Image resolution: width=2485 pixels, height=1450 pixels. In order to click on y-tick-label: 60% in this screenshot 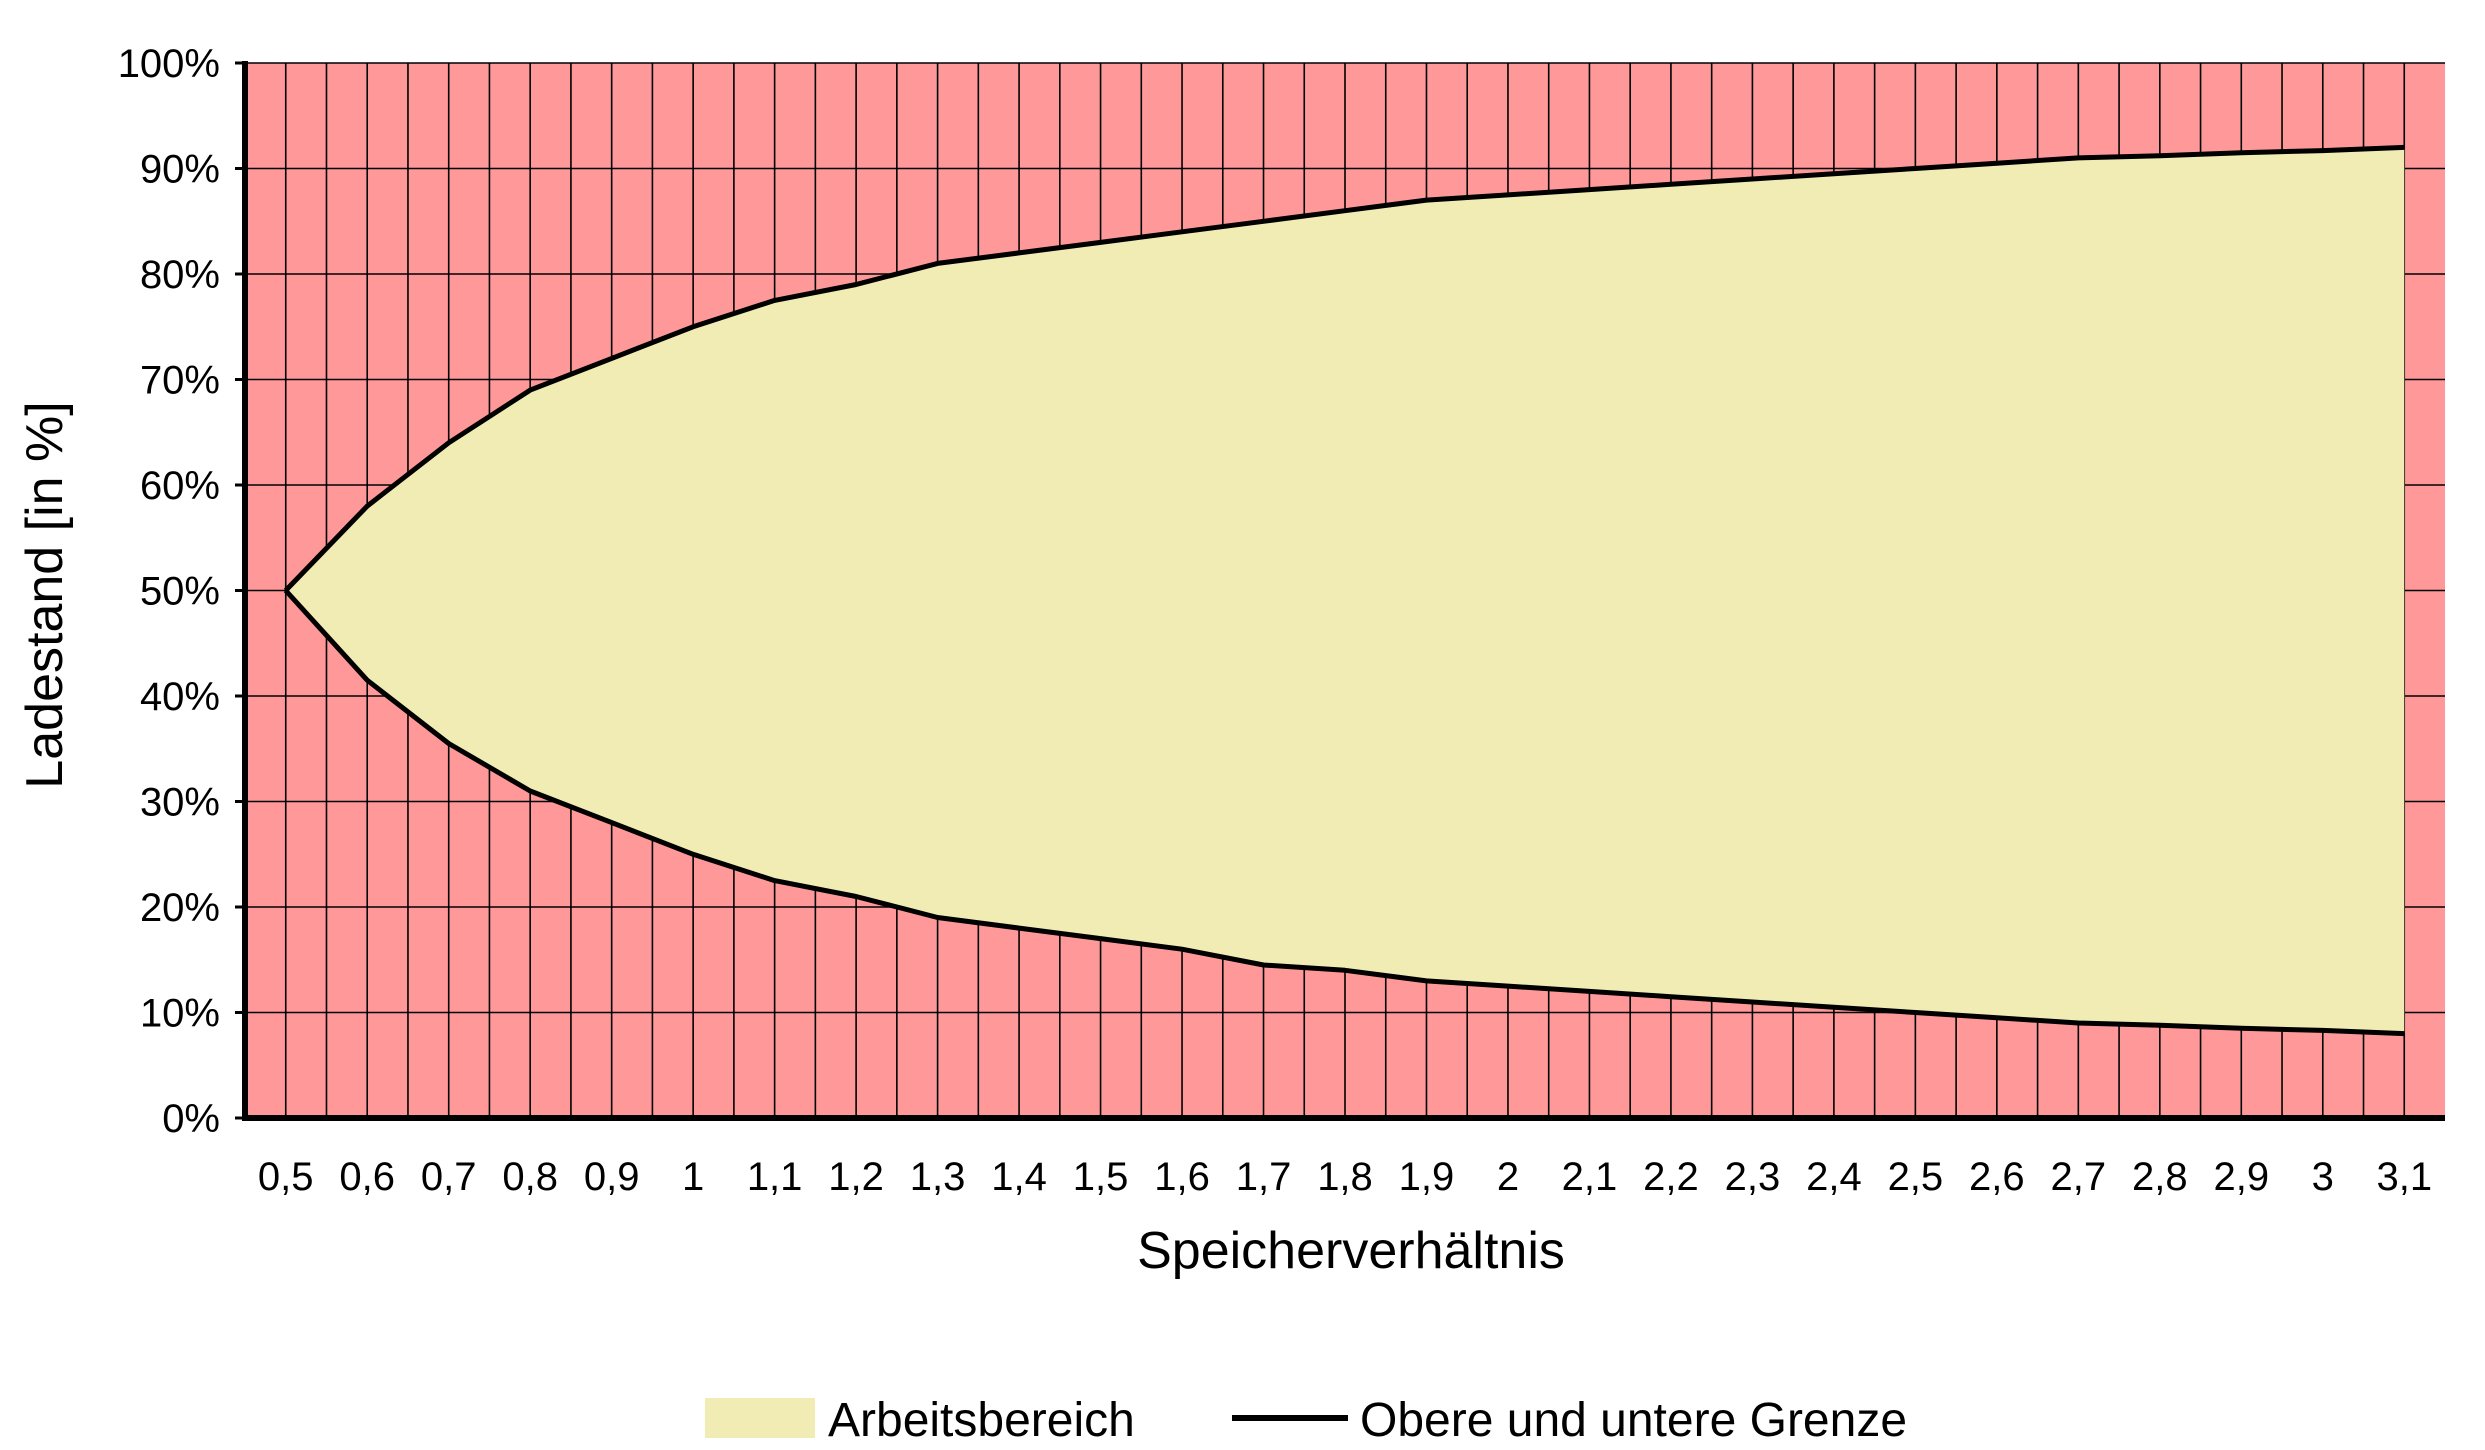, I will do `click(180, 486)`.